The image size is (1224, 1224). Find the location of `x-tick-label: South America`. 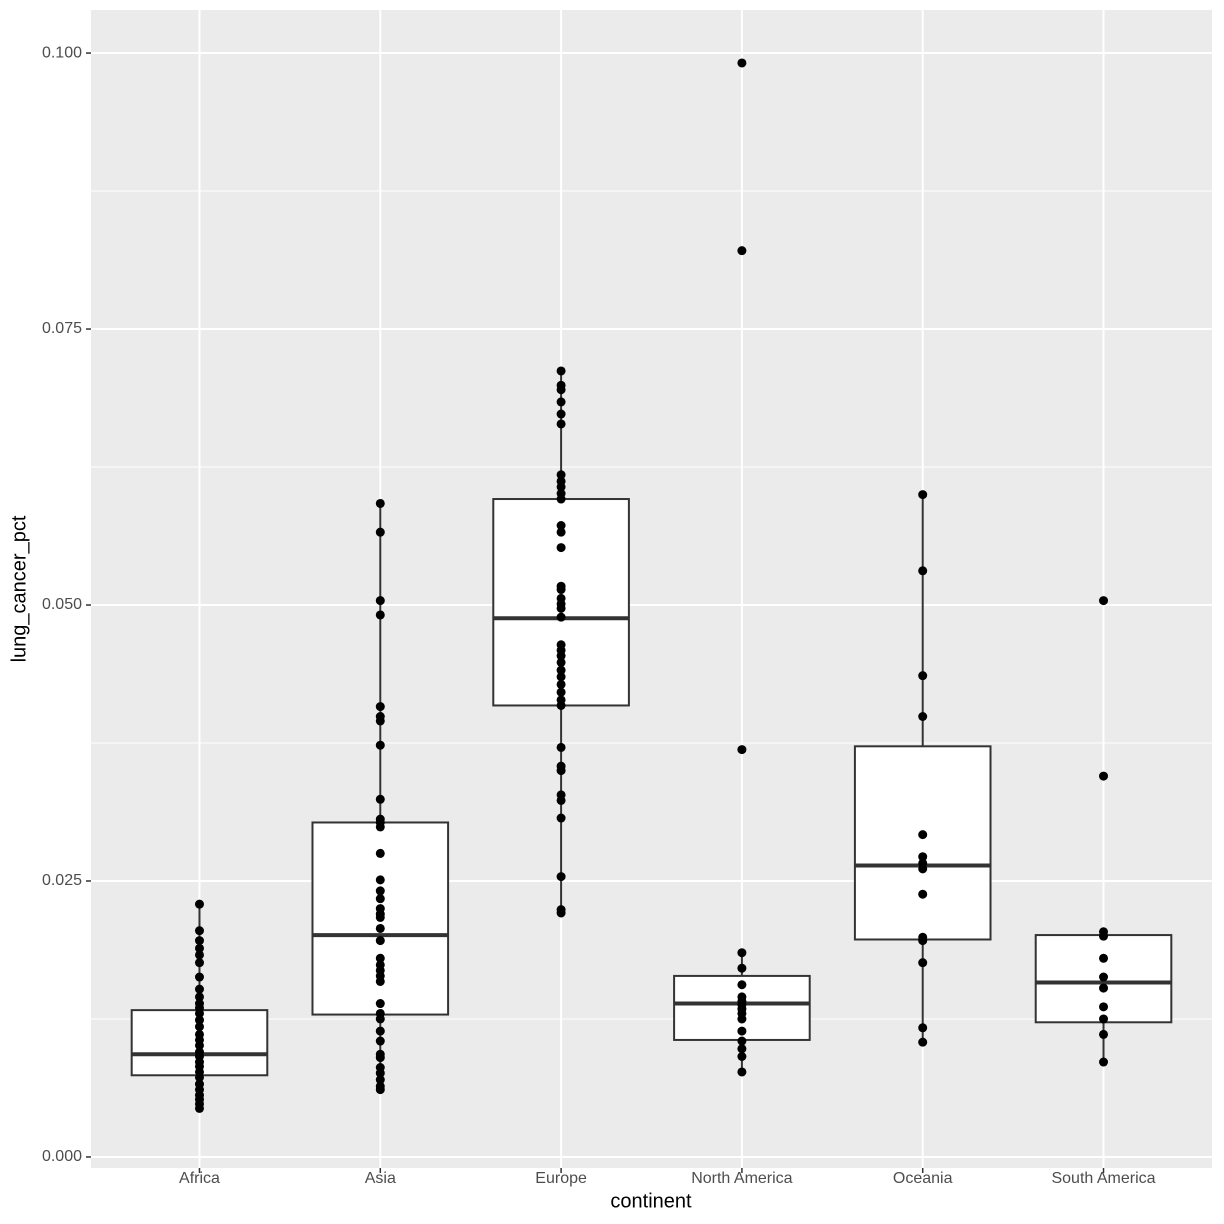

x-tick-label: South America is located at coordinates (1103, 1178).